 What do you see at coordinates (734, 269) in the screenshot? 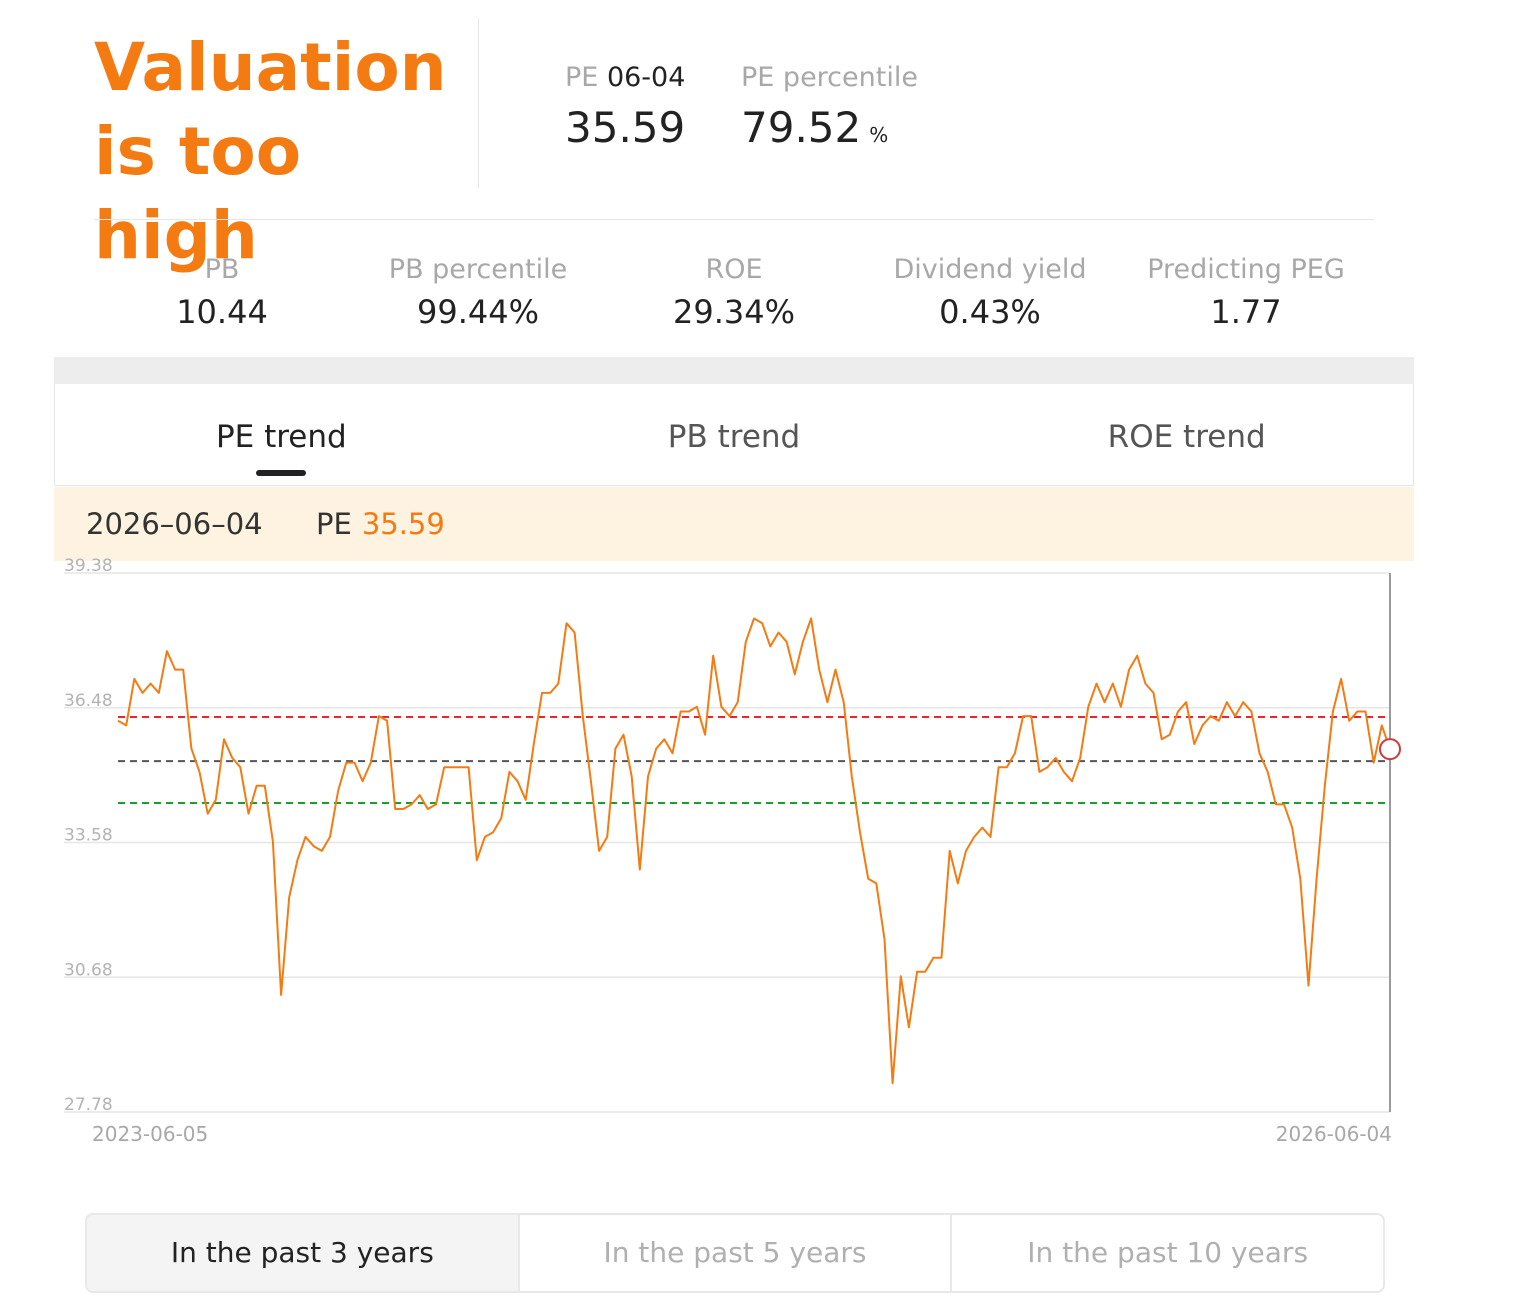
I see `stat-label: ROE` at bounding box center [734, 269].